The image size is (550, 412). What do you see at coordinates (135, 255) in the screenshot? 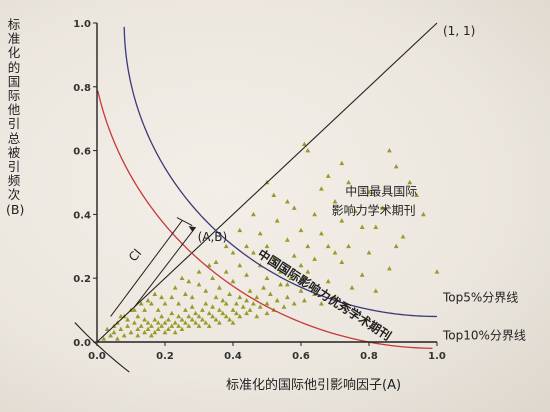
I see `ci-label: CI` at bounding box center [135, 255].